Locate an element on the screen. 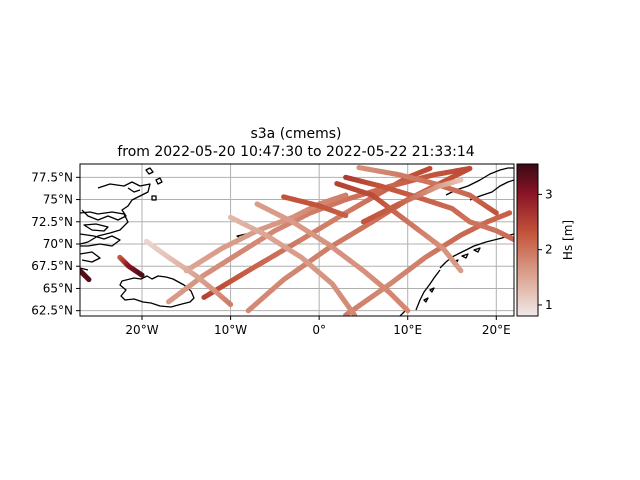 Image resolution: width=640 pixels, height=480 pixels. colorbar-gradient is located at coordinates (527, 240).